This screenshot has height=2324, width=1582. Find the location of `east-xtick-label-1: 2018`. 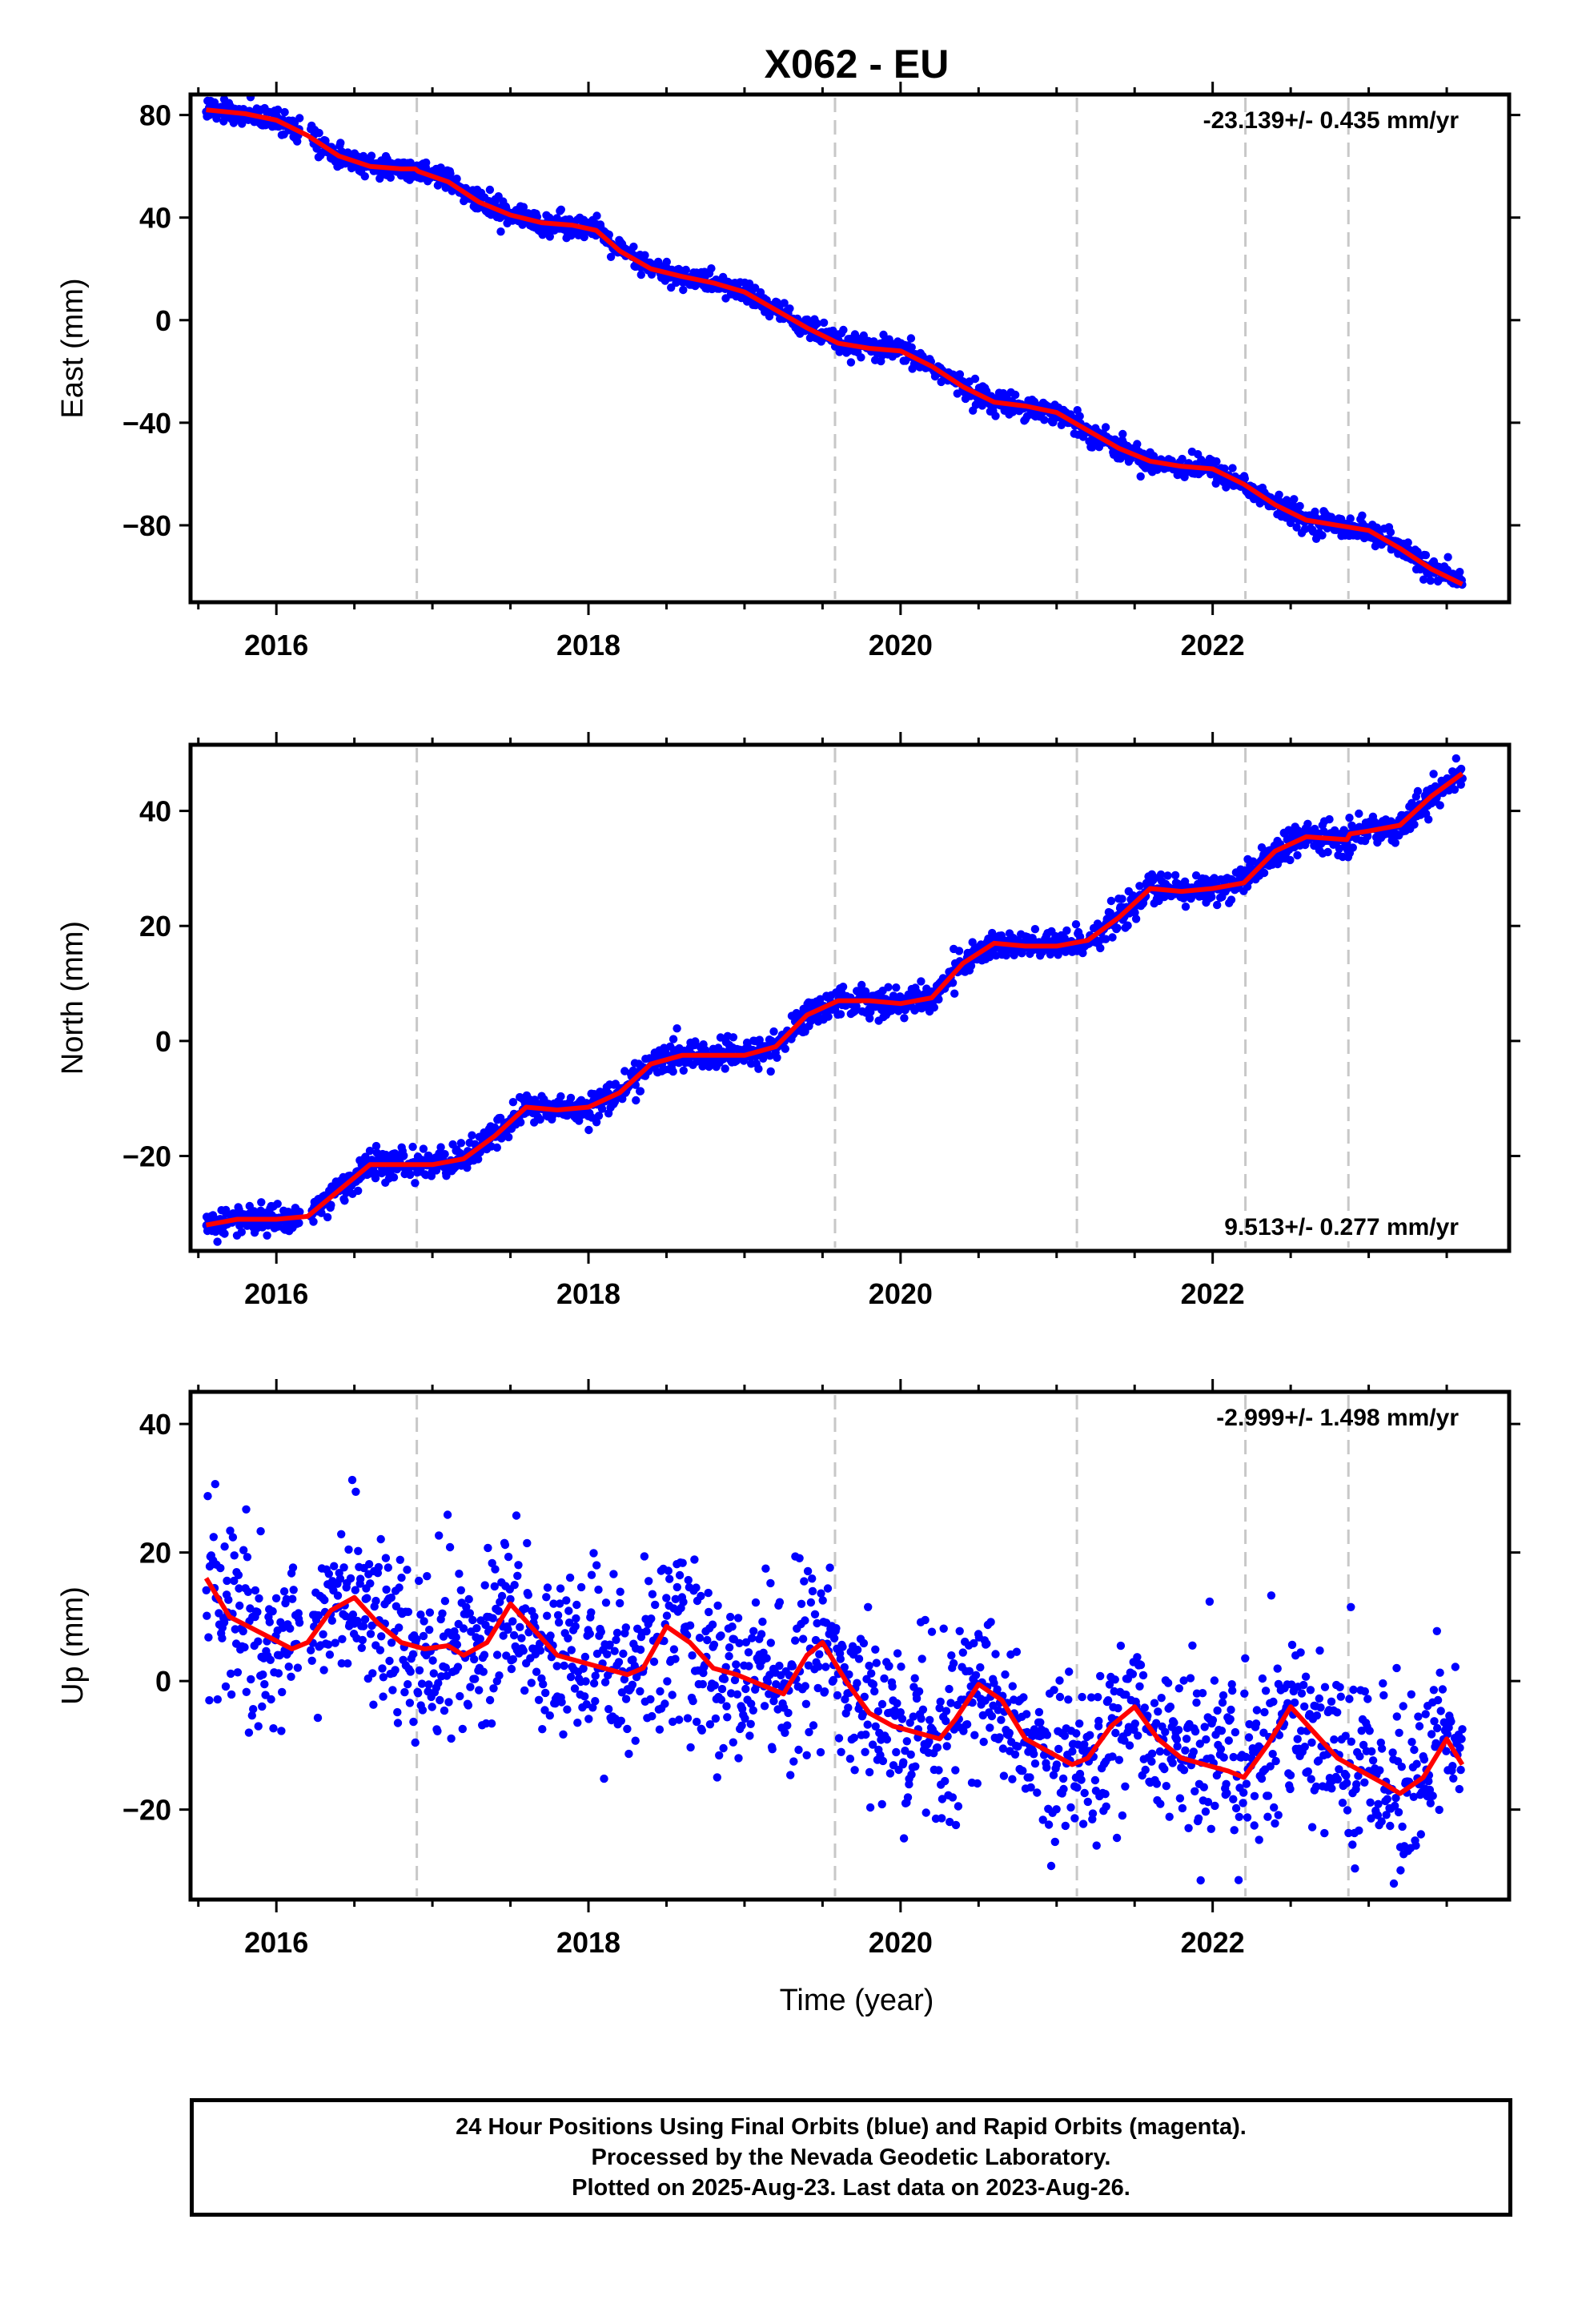

east-xtick-label-1: 2018 is located at coordinates (588, 645).